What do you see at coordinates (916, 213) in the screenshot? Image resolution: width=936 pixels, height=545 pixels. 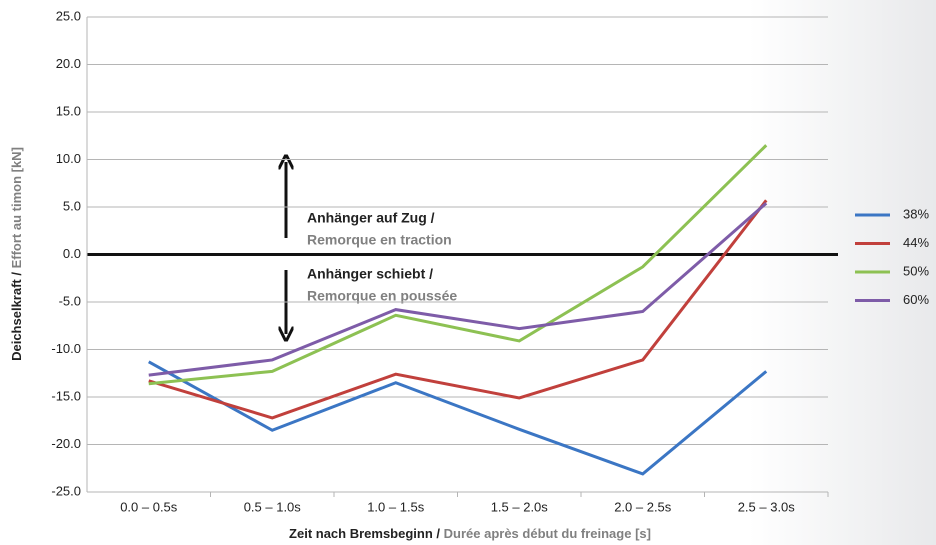 I see `legend-label: 38%` at bounding box center [916, 213].